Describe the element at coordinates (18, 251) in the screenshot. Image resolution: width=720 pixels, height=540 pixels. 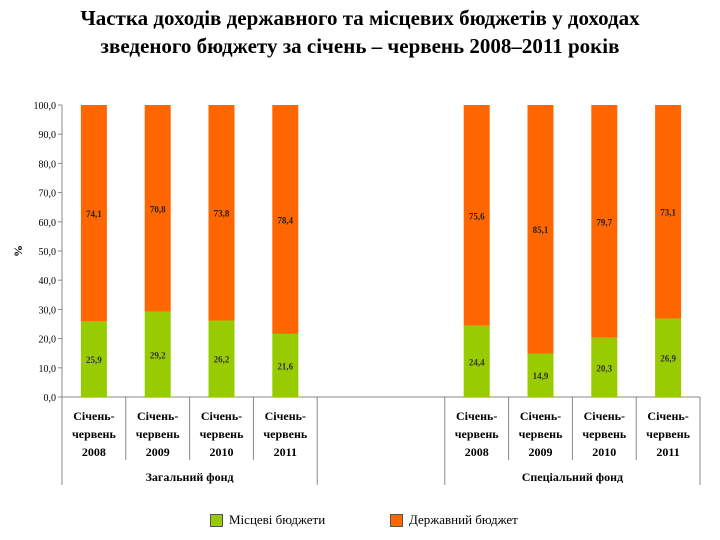
I see `y-axis-label: %` at that location.